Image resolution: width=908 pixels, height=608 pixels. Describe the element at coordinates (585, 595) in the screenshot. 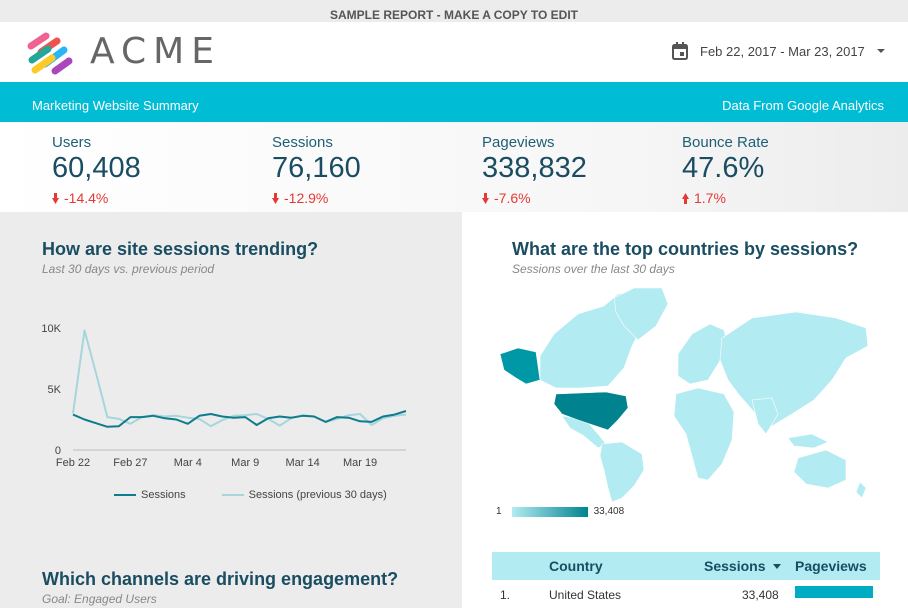

I see `row-country: United States` at that location.